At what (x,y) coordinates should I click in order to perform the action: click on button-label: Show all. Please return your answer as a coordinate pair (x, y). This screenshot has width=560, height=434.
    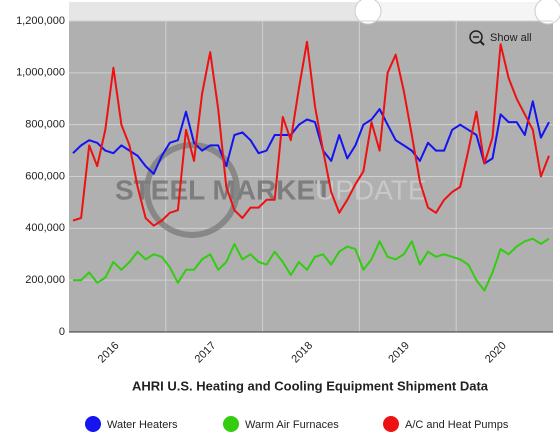
    Looking at the image, I should click on (511, 38).